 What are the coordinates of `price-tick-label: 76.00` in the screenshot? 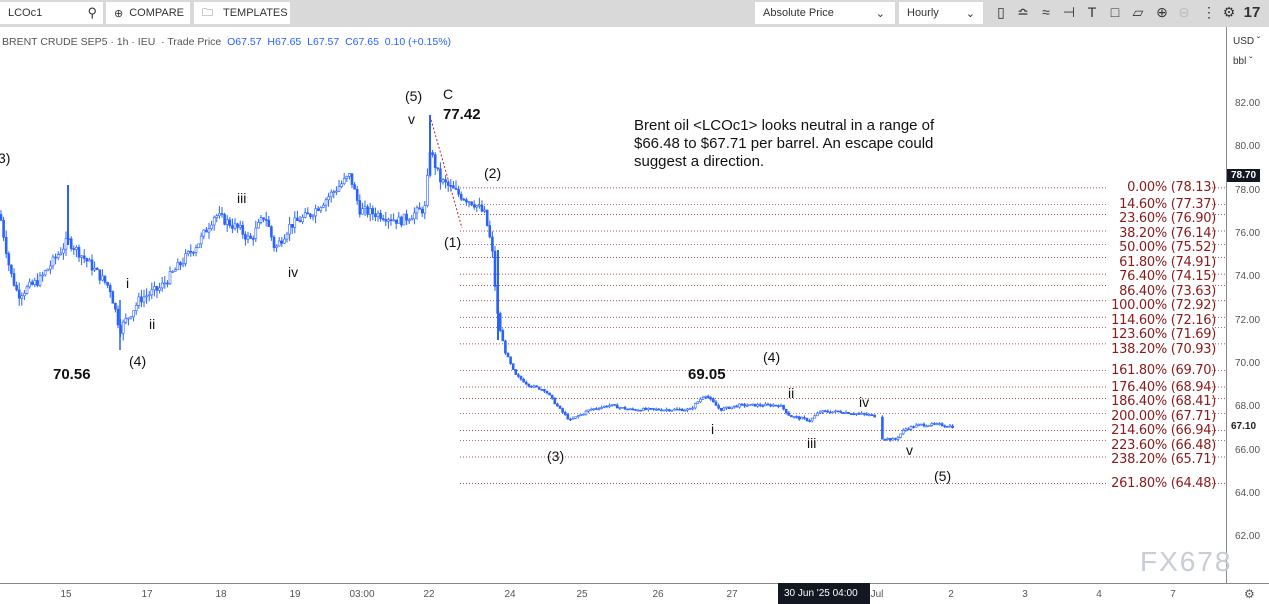 It's located at (1248, 234).